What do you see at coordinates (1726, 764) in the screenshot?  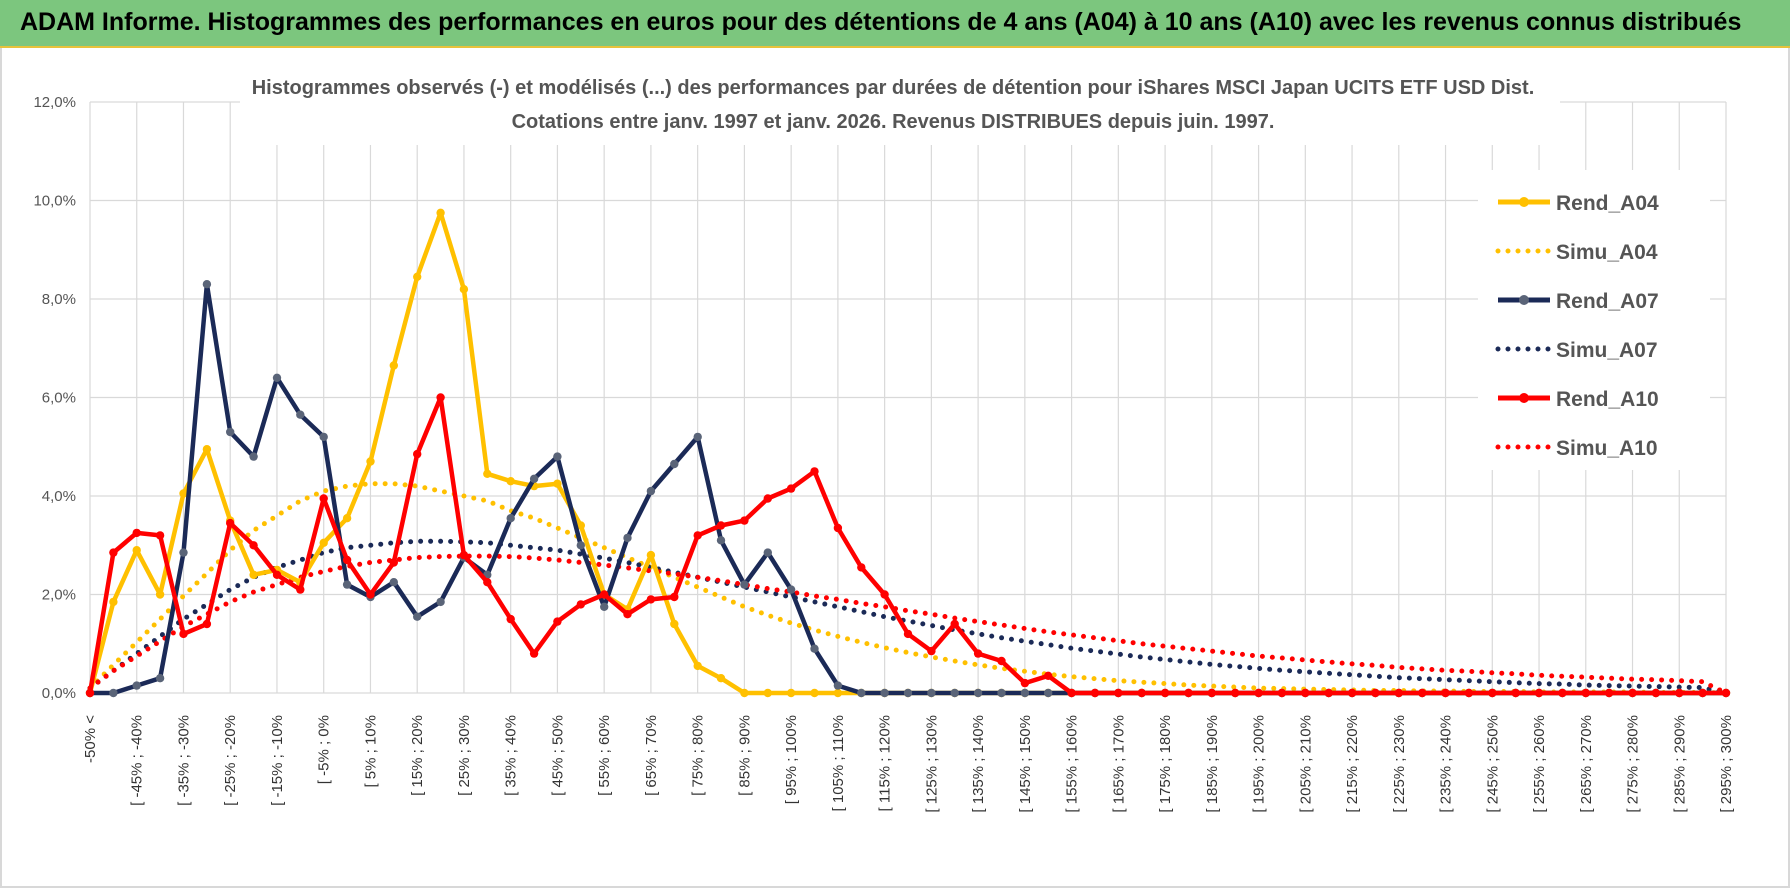 I see `x-tick-label: [ 295% ; 300%` at bounding box center [1726, 764].